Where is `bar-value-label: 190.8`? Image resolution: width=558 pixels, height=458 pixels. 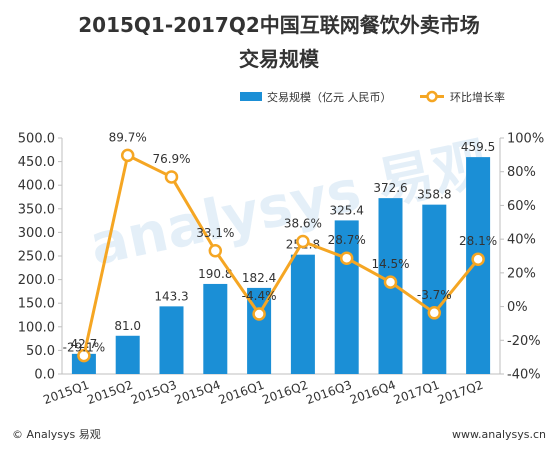
bar-value-label: 190.8 is located at coordinates (215, 274).